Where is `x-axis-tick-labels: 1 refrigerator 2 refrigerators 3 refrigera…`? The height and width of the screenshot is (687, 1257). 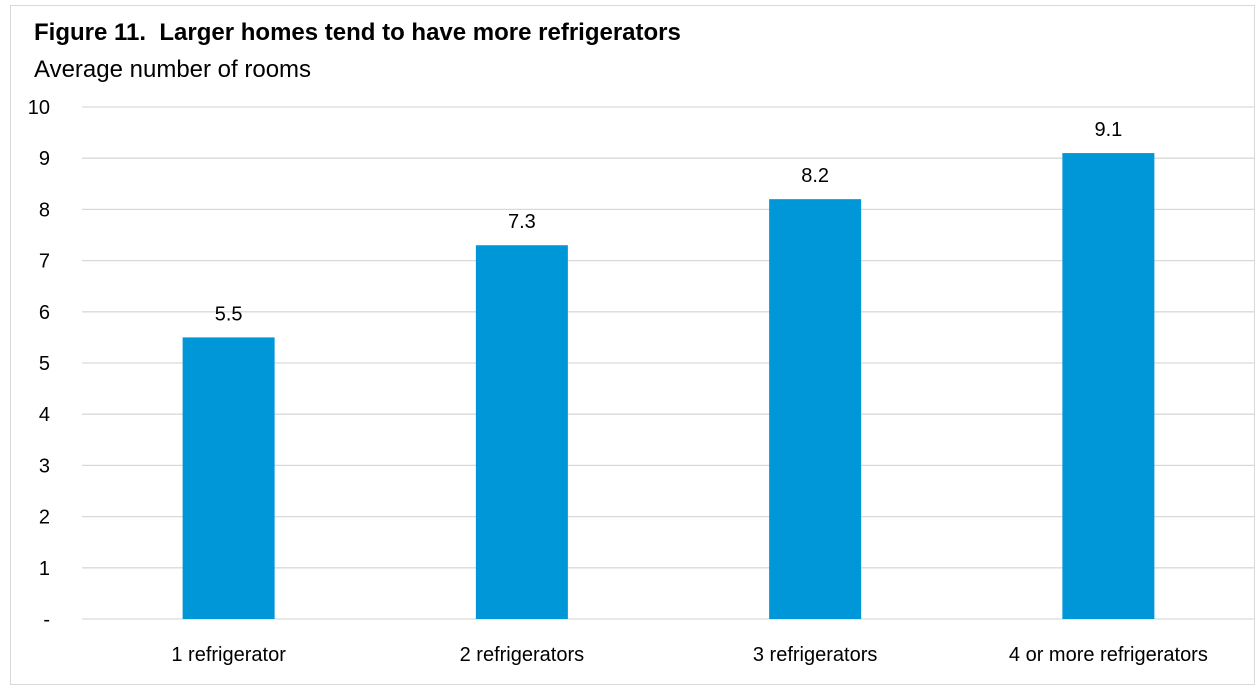
x-axis-tick-labels: 1 refrigerator 2 refrigerators 3 refrigera… is located at coordinates (689, 655).